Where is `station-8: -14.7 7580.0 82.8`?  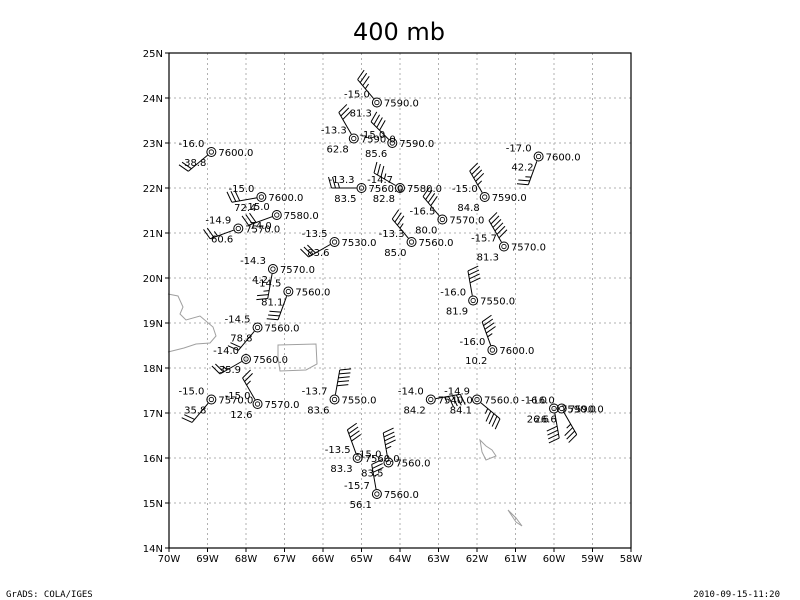 station-8: -14.7 7580.0 82.8 is located at coordinates (404, 183).